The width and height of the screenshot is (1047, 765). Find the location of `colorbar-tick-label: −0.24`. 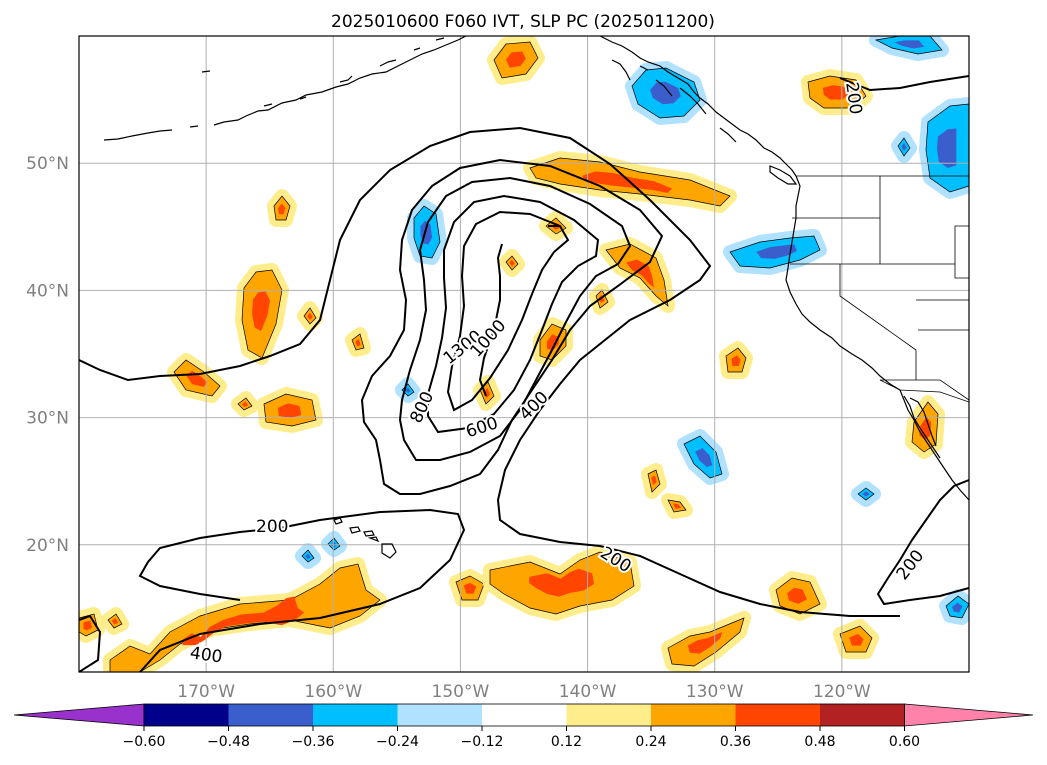

colorbar-tick-label: −0.24 is located at coordinates (397, 742).